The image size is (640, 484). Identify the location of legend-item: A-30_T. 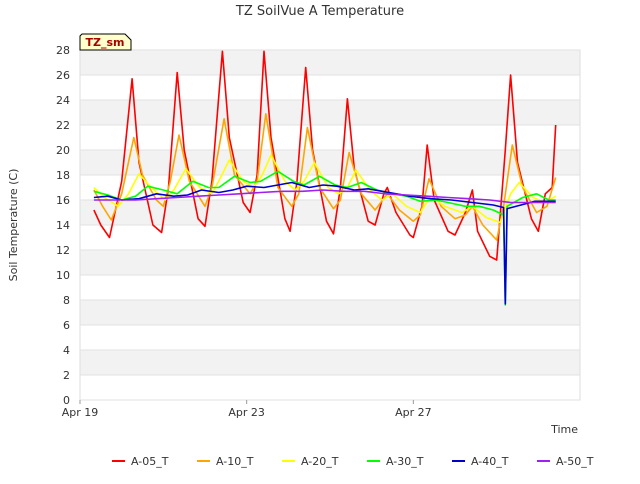
(395, 461).